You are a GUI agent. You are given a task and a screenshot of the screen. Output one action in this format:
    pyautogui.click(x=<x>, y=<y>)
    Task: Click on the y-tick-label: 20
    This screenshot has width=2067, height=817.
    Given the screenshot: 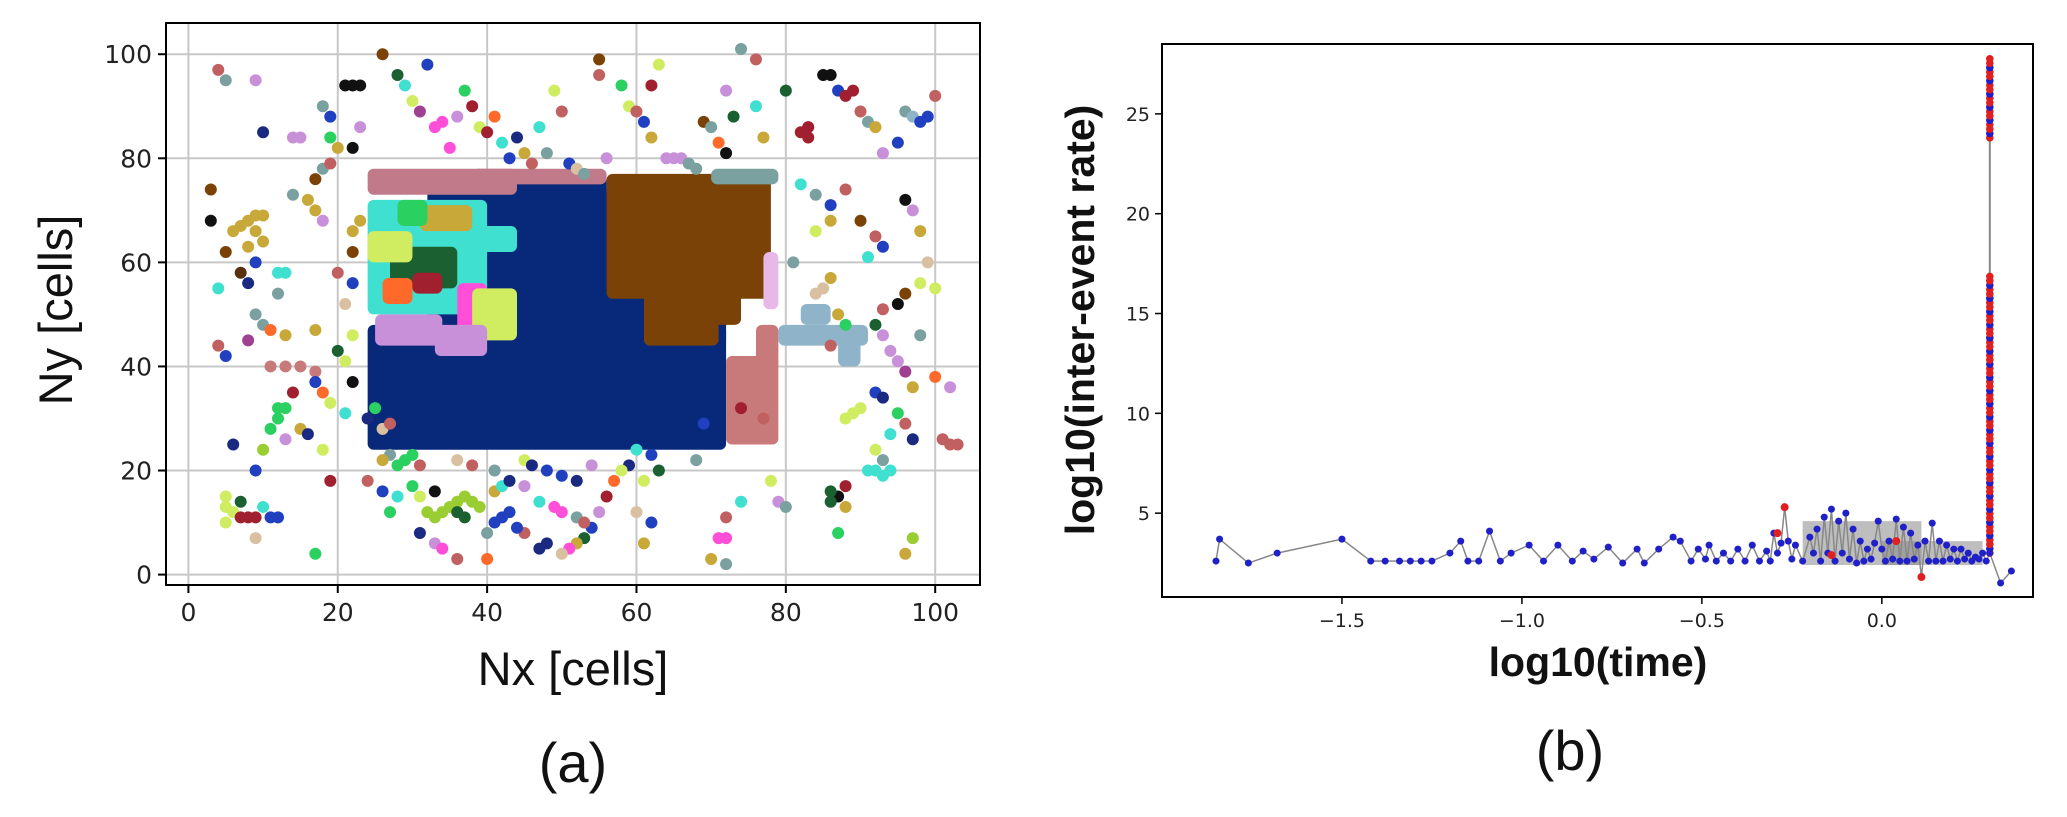 What is the action you would take?
    pyautogui.click(x=1138, y=215)
    